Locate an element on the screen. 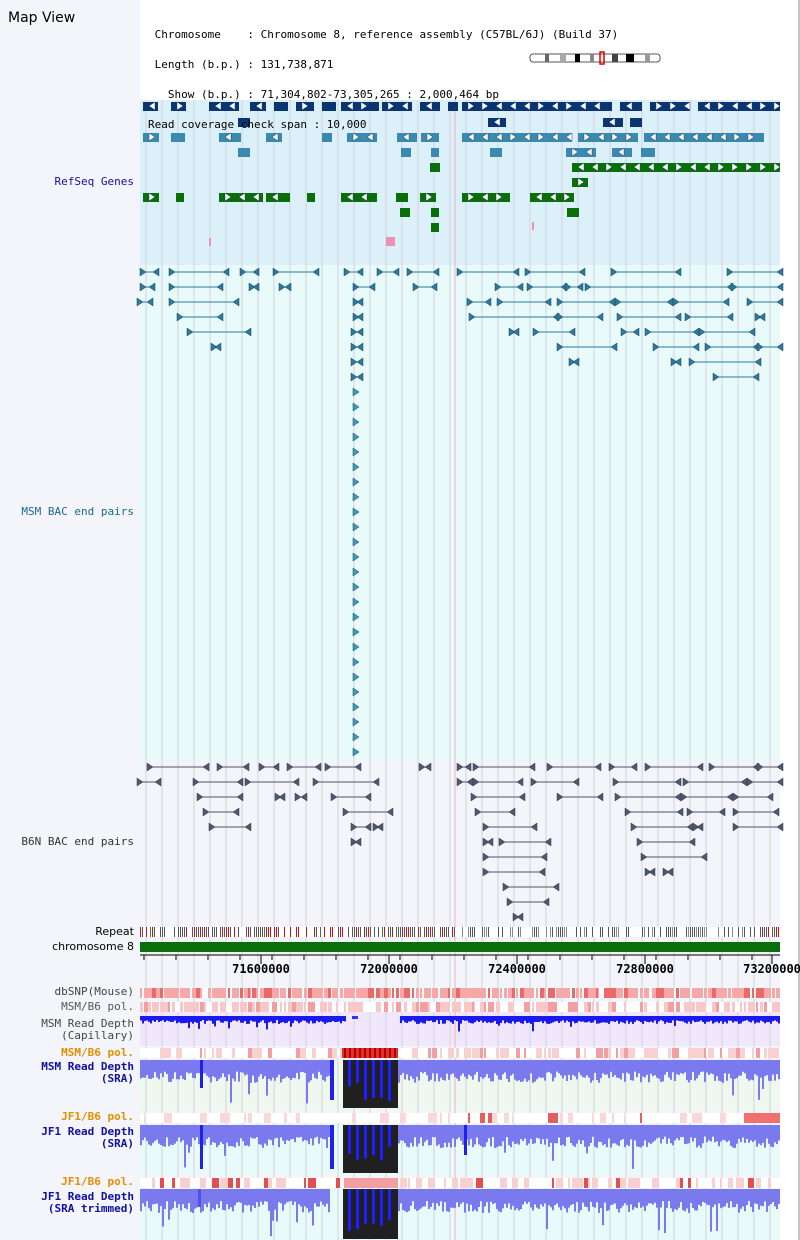 The width and height of the screenshot is (800, 1240). refseq-gene is located at coordinates (244, 152).